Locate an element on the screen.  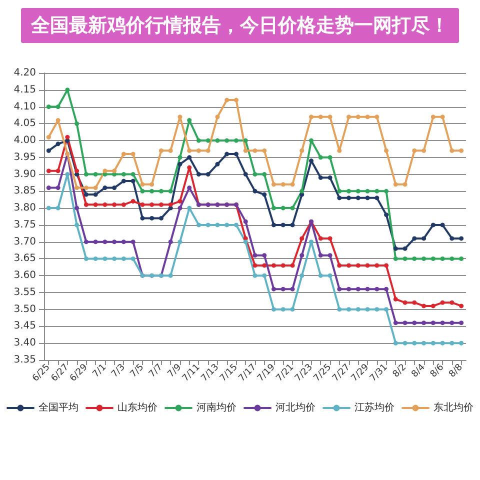
y-tick-label: 3.70 is located at coordinates (25, 242).